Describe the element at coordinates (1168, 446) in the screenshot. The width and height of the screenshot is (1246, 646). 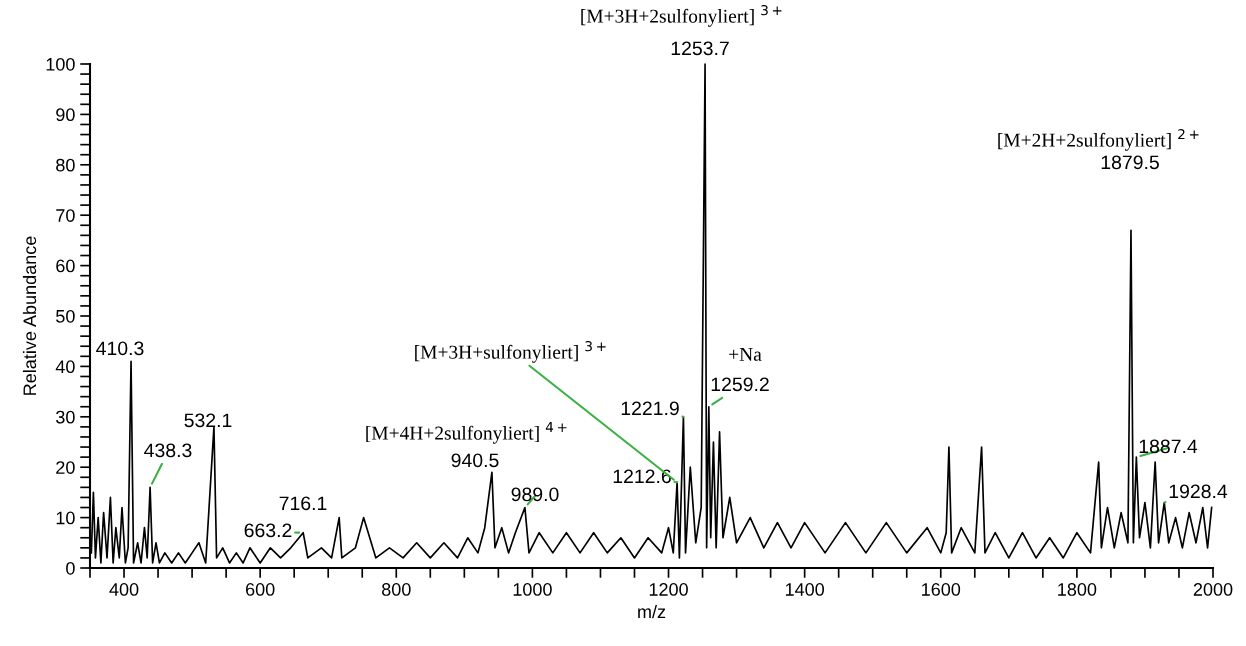
I see `annotation: 1887.4` at that location.